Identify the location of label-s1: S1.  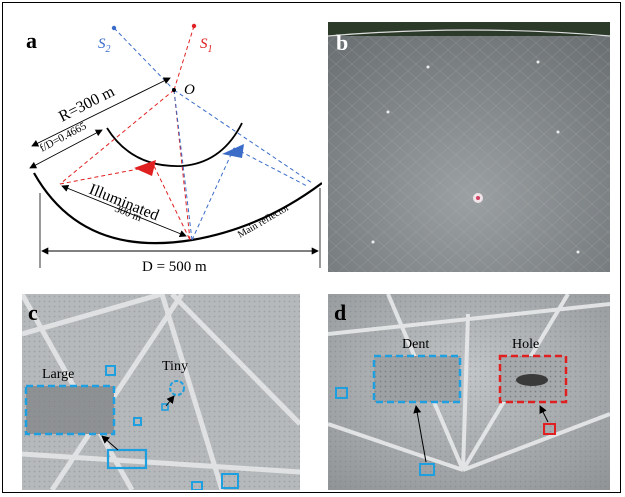
(206, 45).